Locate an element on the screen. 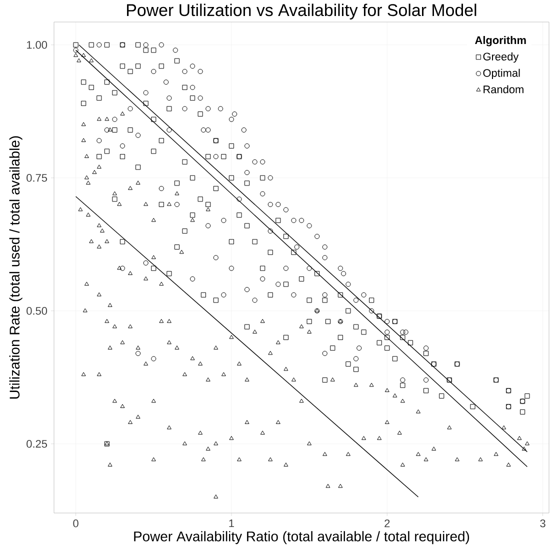 This screenshot has width=551, height=555. x-axis-title: Power Availability Ratio (total available / total required) is located at coordinates (302, 537).